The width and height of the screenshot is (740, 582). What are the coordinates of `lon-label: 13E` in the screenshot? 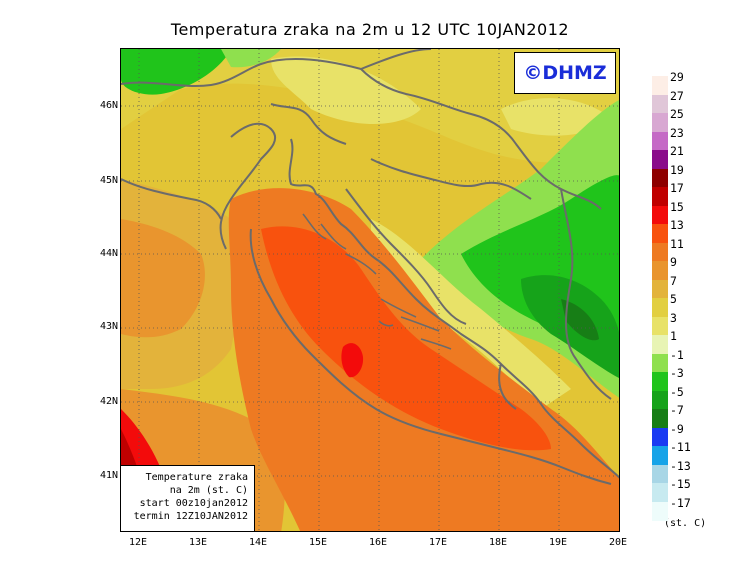 It's located at (198, 542).